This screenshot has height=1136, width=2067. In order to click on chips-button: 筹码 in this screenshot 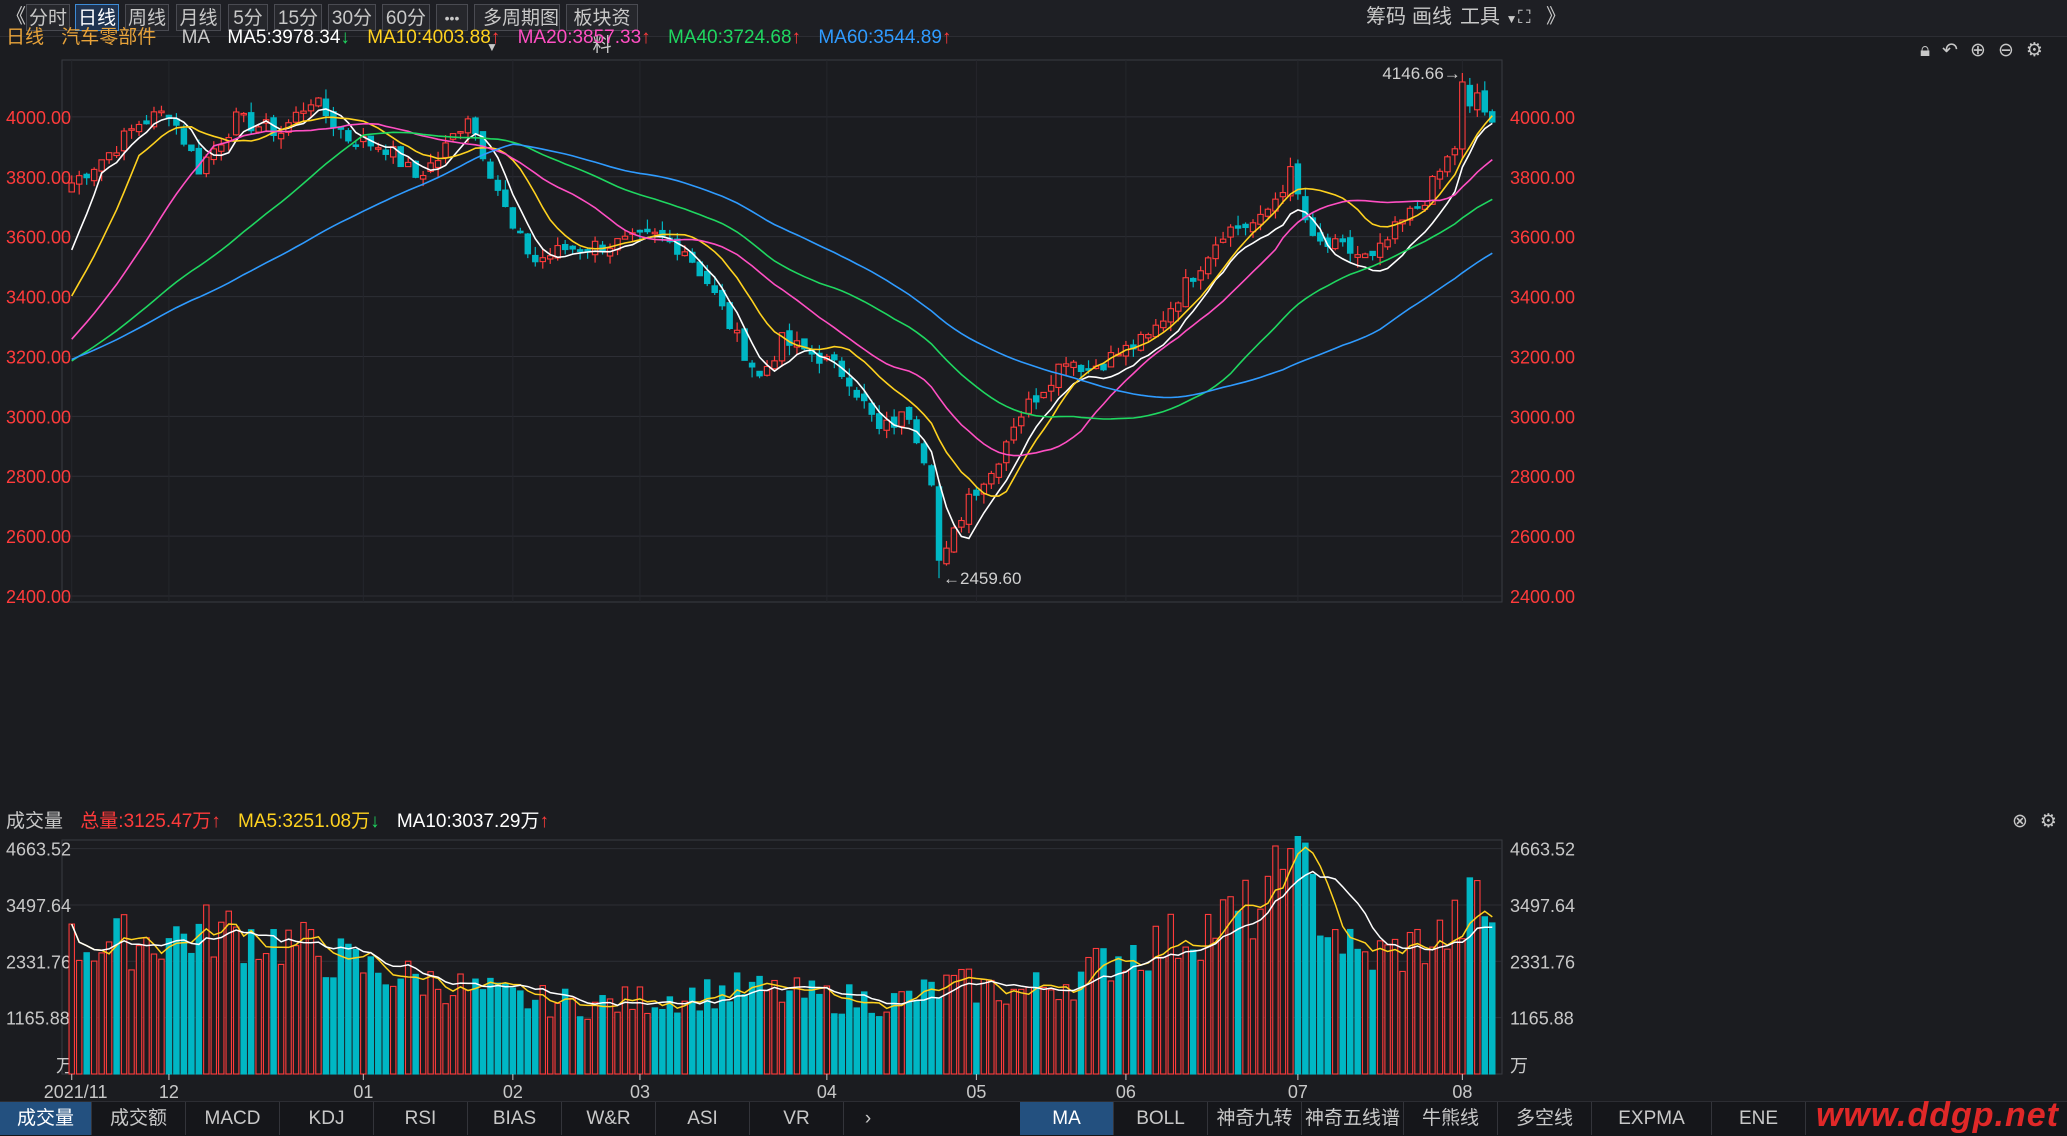, I will do `click(1386, 17)`.